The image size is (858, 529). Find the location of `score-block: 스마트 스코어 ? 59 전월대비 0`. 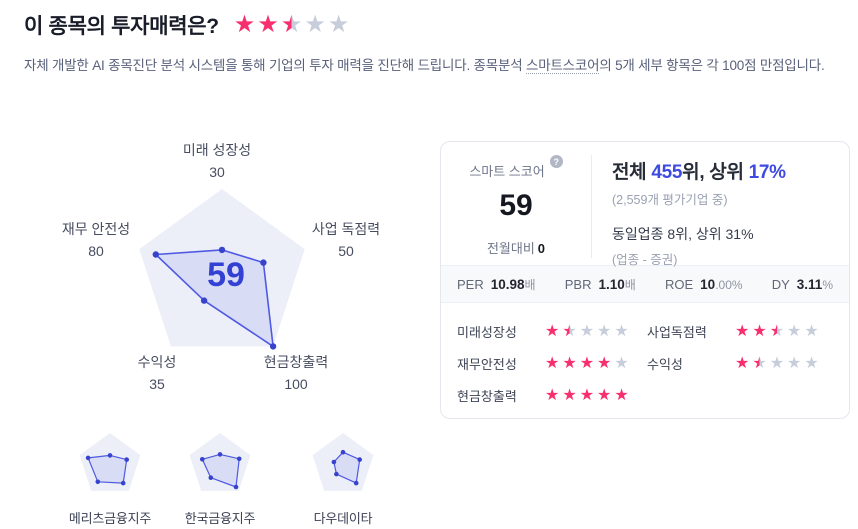

score-block: 스마트 스코어 ? 59 전월대비 0 is located at coordinates (516, 203).